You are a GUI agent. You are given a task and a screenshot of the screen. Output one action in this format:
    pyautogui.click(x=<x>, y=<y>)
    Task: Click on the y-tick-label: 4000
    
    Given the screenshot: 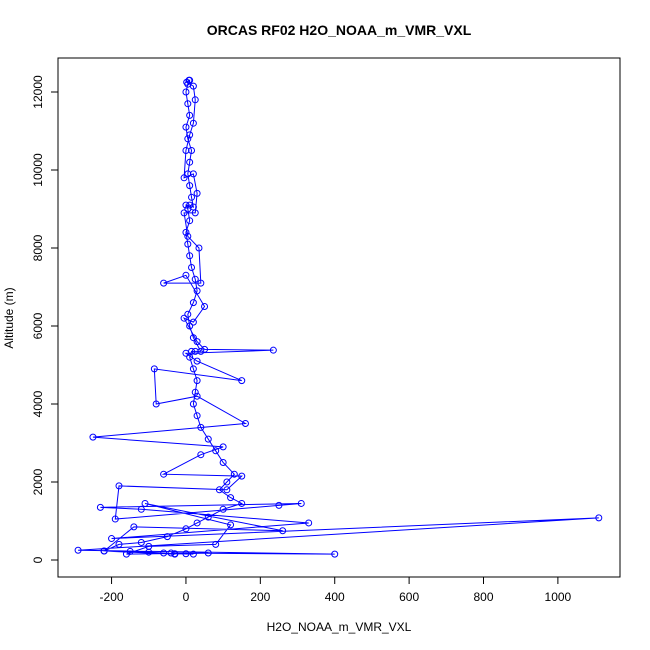 What is the action you would take?
    pyautogui.click(x=38, y=403)
    